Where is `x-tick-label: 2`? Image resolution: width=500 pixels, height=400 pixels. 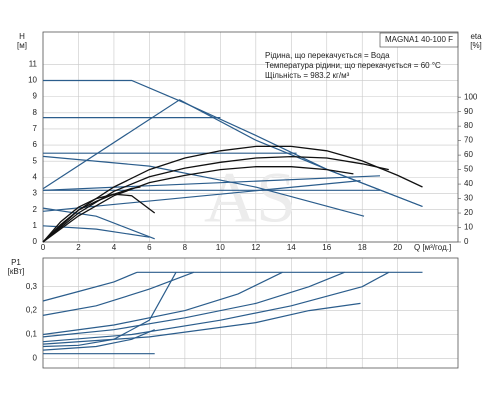 x-tick-label: 2 is located at coordinates (78, 247).